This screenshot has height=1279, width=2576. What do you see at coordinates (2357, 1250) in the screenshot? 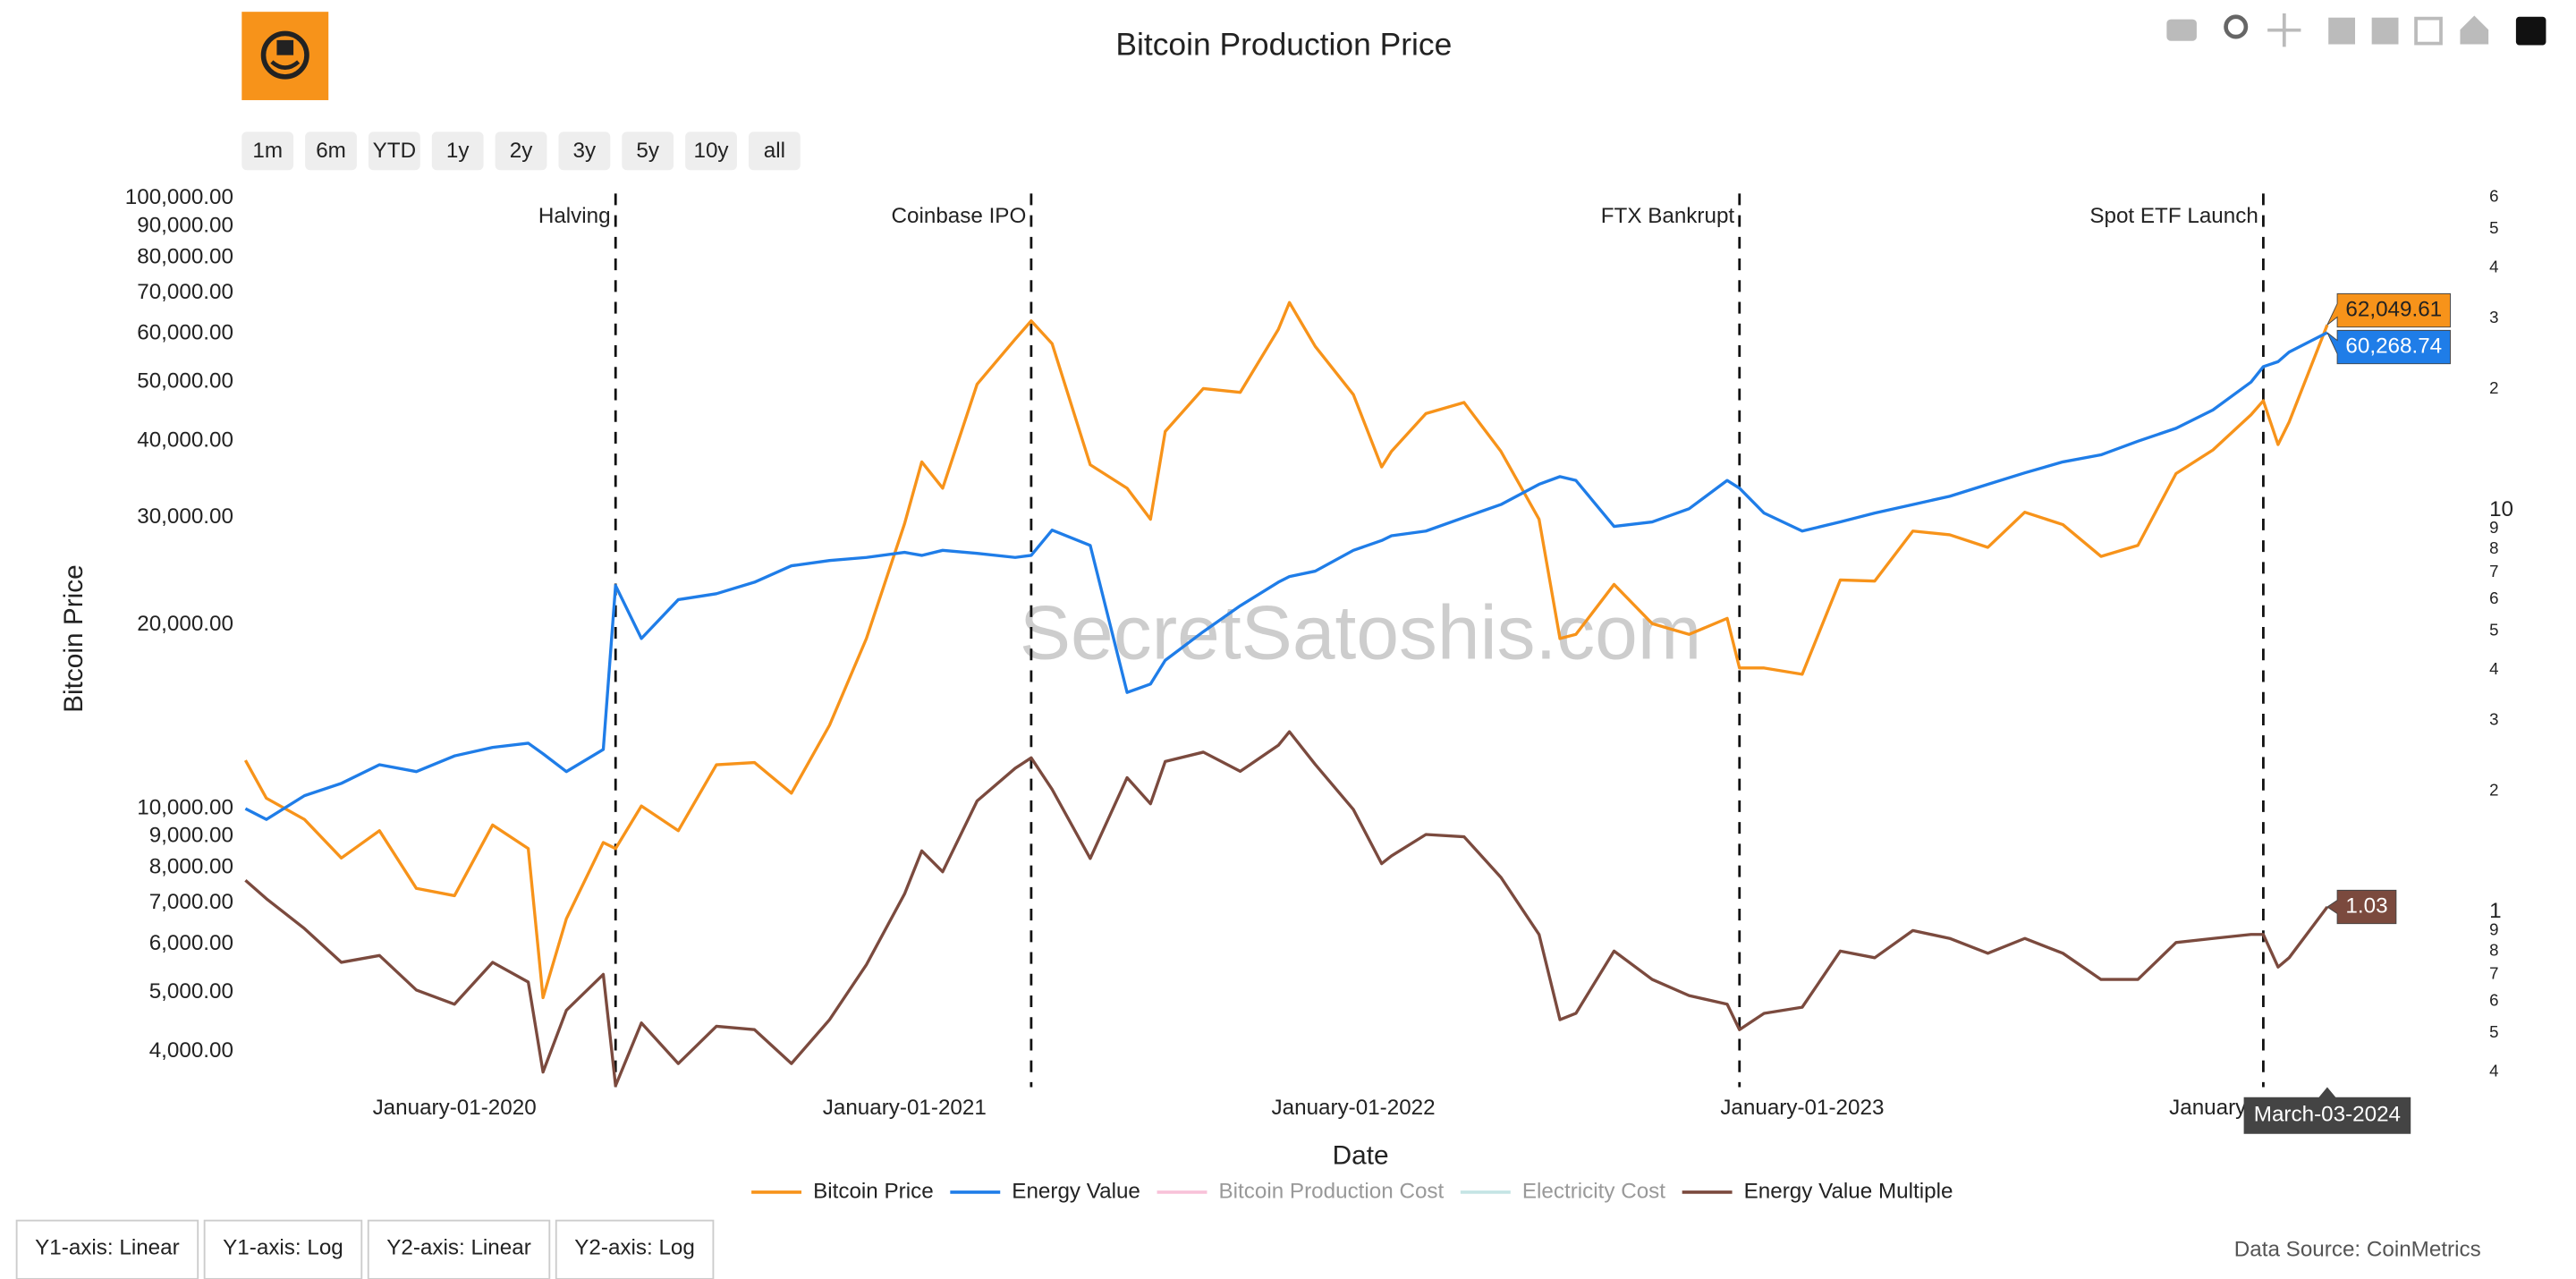
I see `data-source: Data Source: CoinMetrics` at bounding box center [2357, 1250].